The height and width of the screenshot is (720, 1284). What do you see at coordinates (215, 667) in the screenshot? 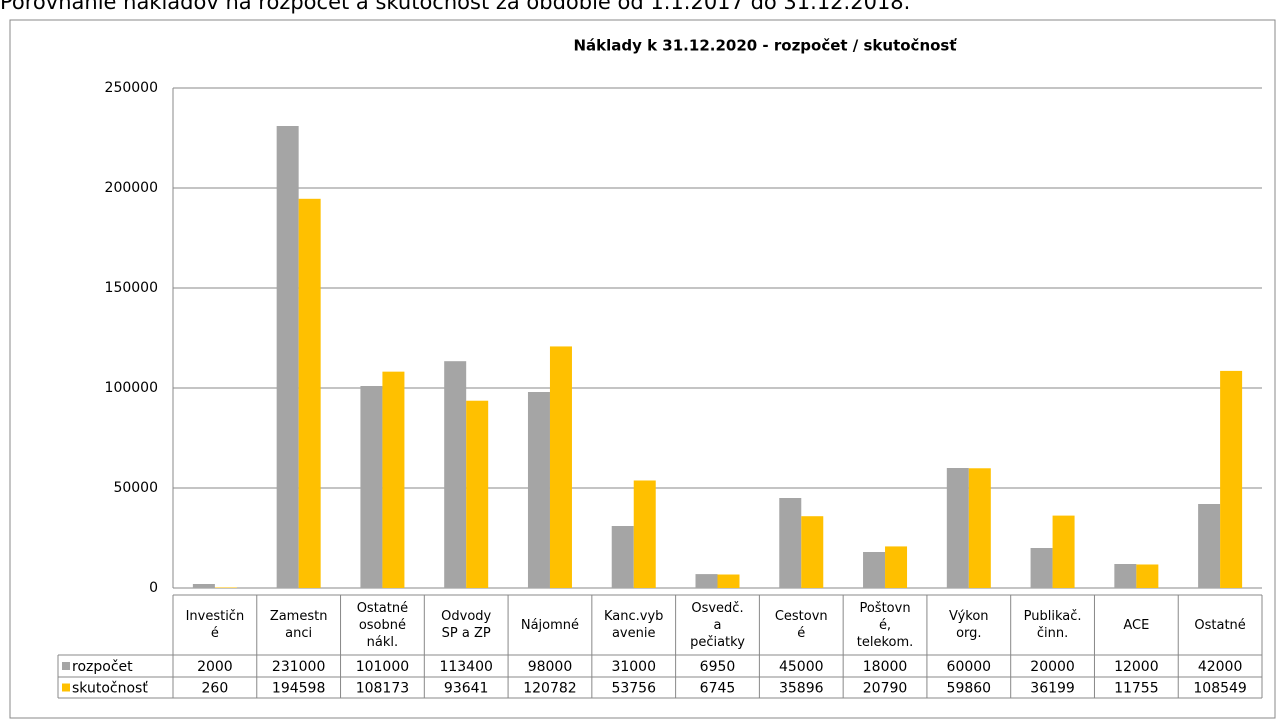
I see `table-value: 2000` at bounding box center [215, 667].